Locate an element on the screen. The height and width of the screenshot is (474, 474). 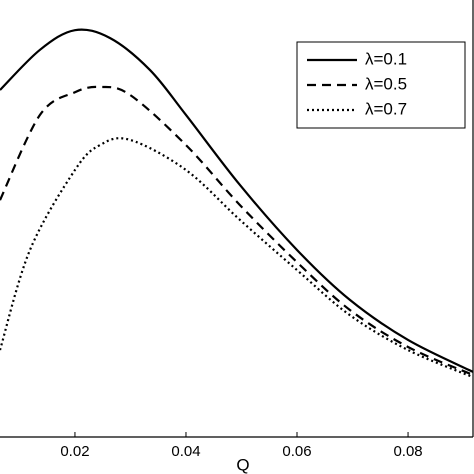
legend-box is located at coordinates (381, 85).